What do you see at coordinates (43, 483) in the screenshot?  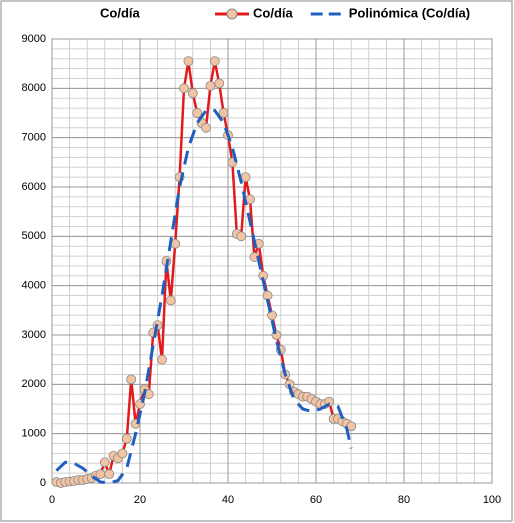 I see `y-tick-label: 0` at bounding box center [43, 483].